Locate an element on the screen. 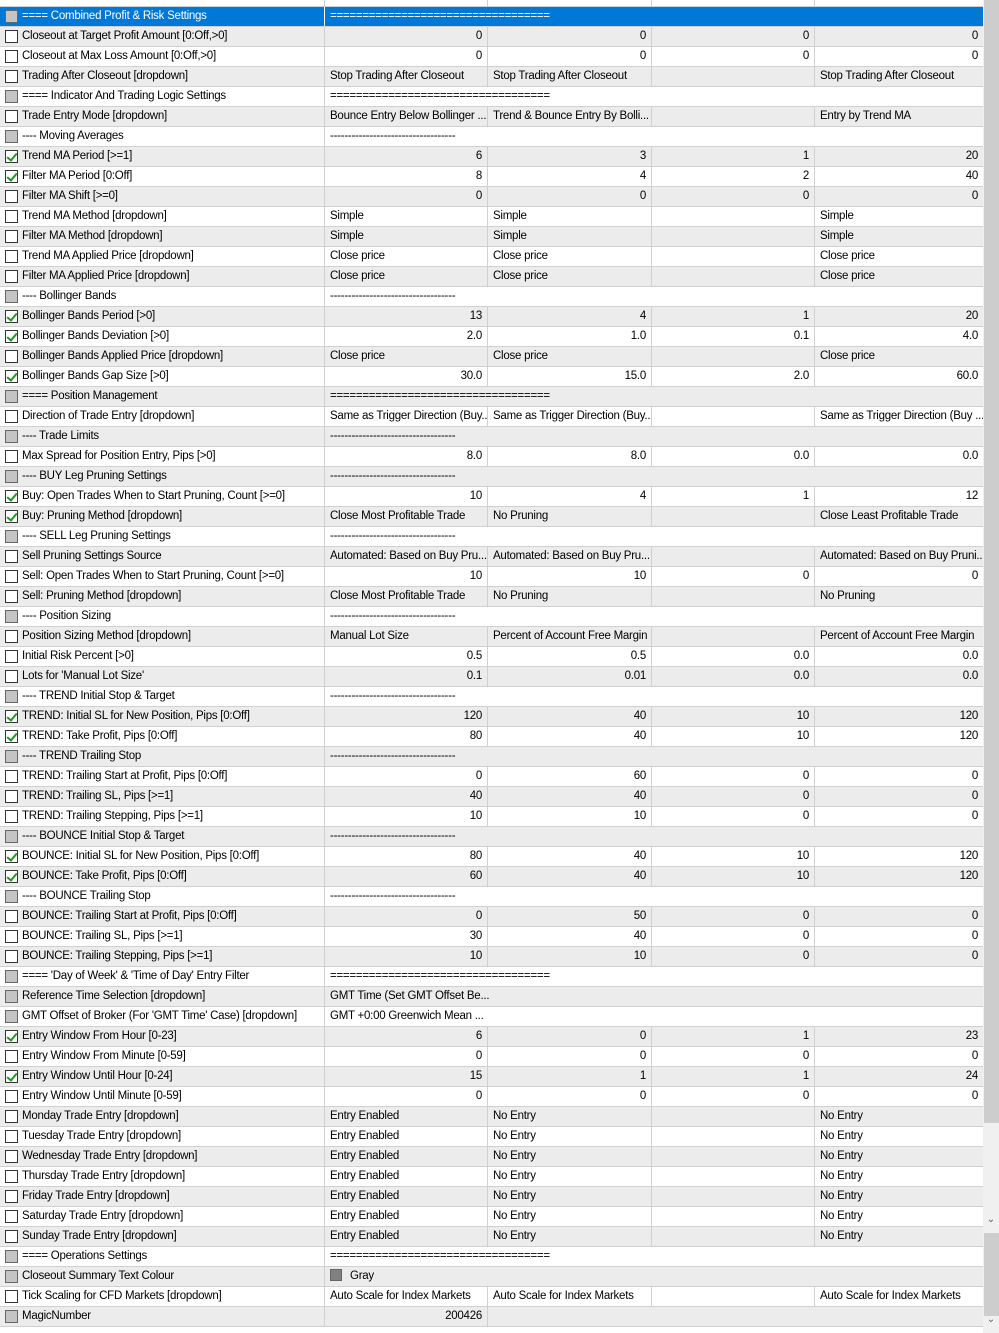 The image size is (999, 1333). vertical-scrollbar: ⌄ ⌄ is located at coordinates (991, 666).